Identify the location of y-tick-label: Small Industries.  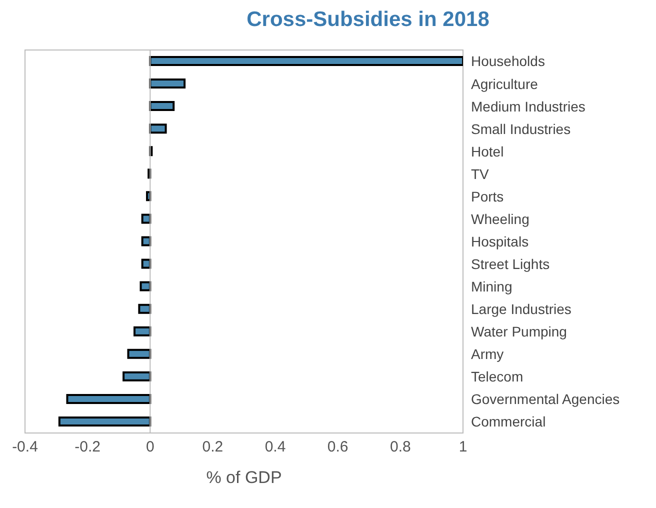
(521, 128).